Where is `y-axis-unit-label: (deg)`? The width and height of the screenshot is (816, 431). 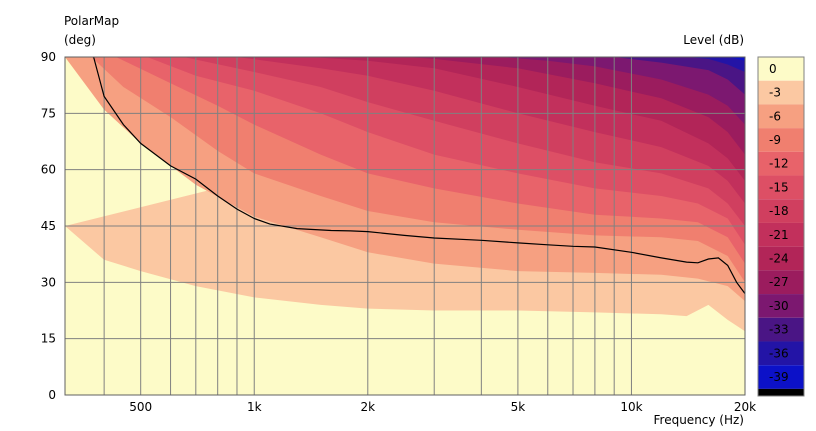 y-axis-unit-label: (deg) is located at coordinates (80, 40).